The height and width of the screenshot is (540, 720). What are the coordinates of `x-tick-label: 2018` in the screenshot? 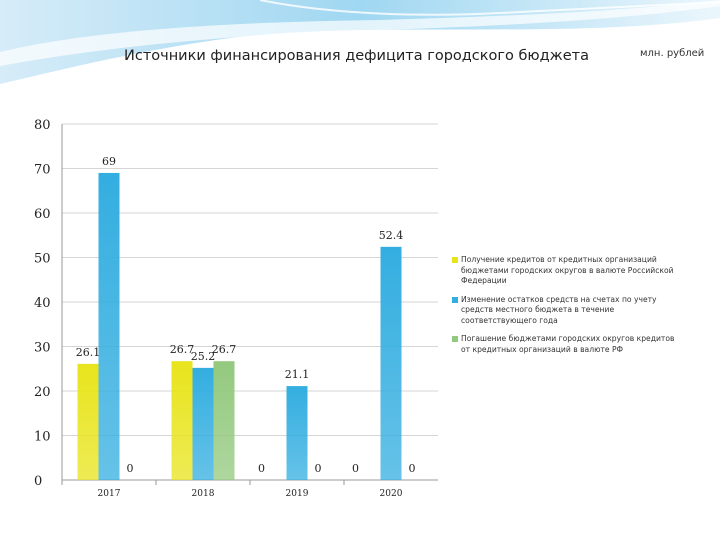 It's located at (203, 494).